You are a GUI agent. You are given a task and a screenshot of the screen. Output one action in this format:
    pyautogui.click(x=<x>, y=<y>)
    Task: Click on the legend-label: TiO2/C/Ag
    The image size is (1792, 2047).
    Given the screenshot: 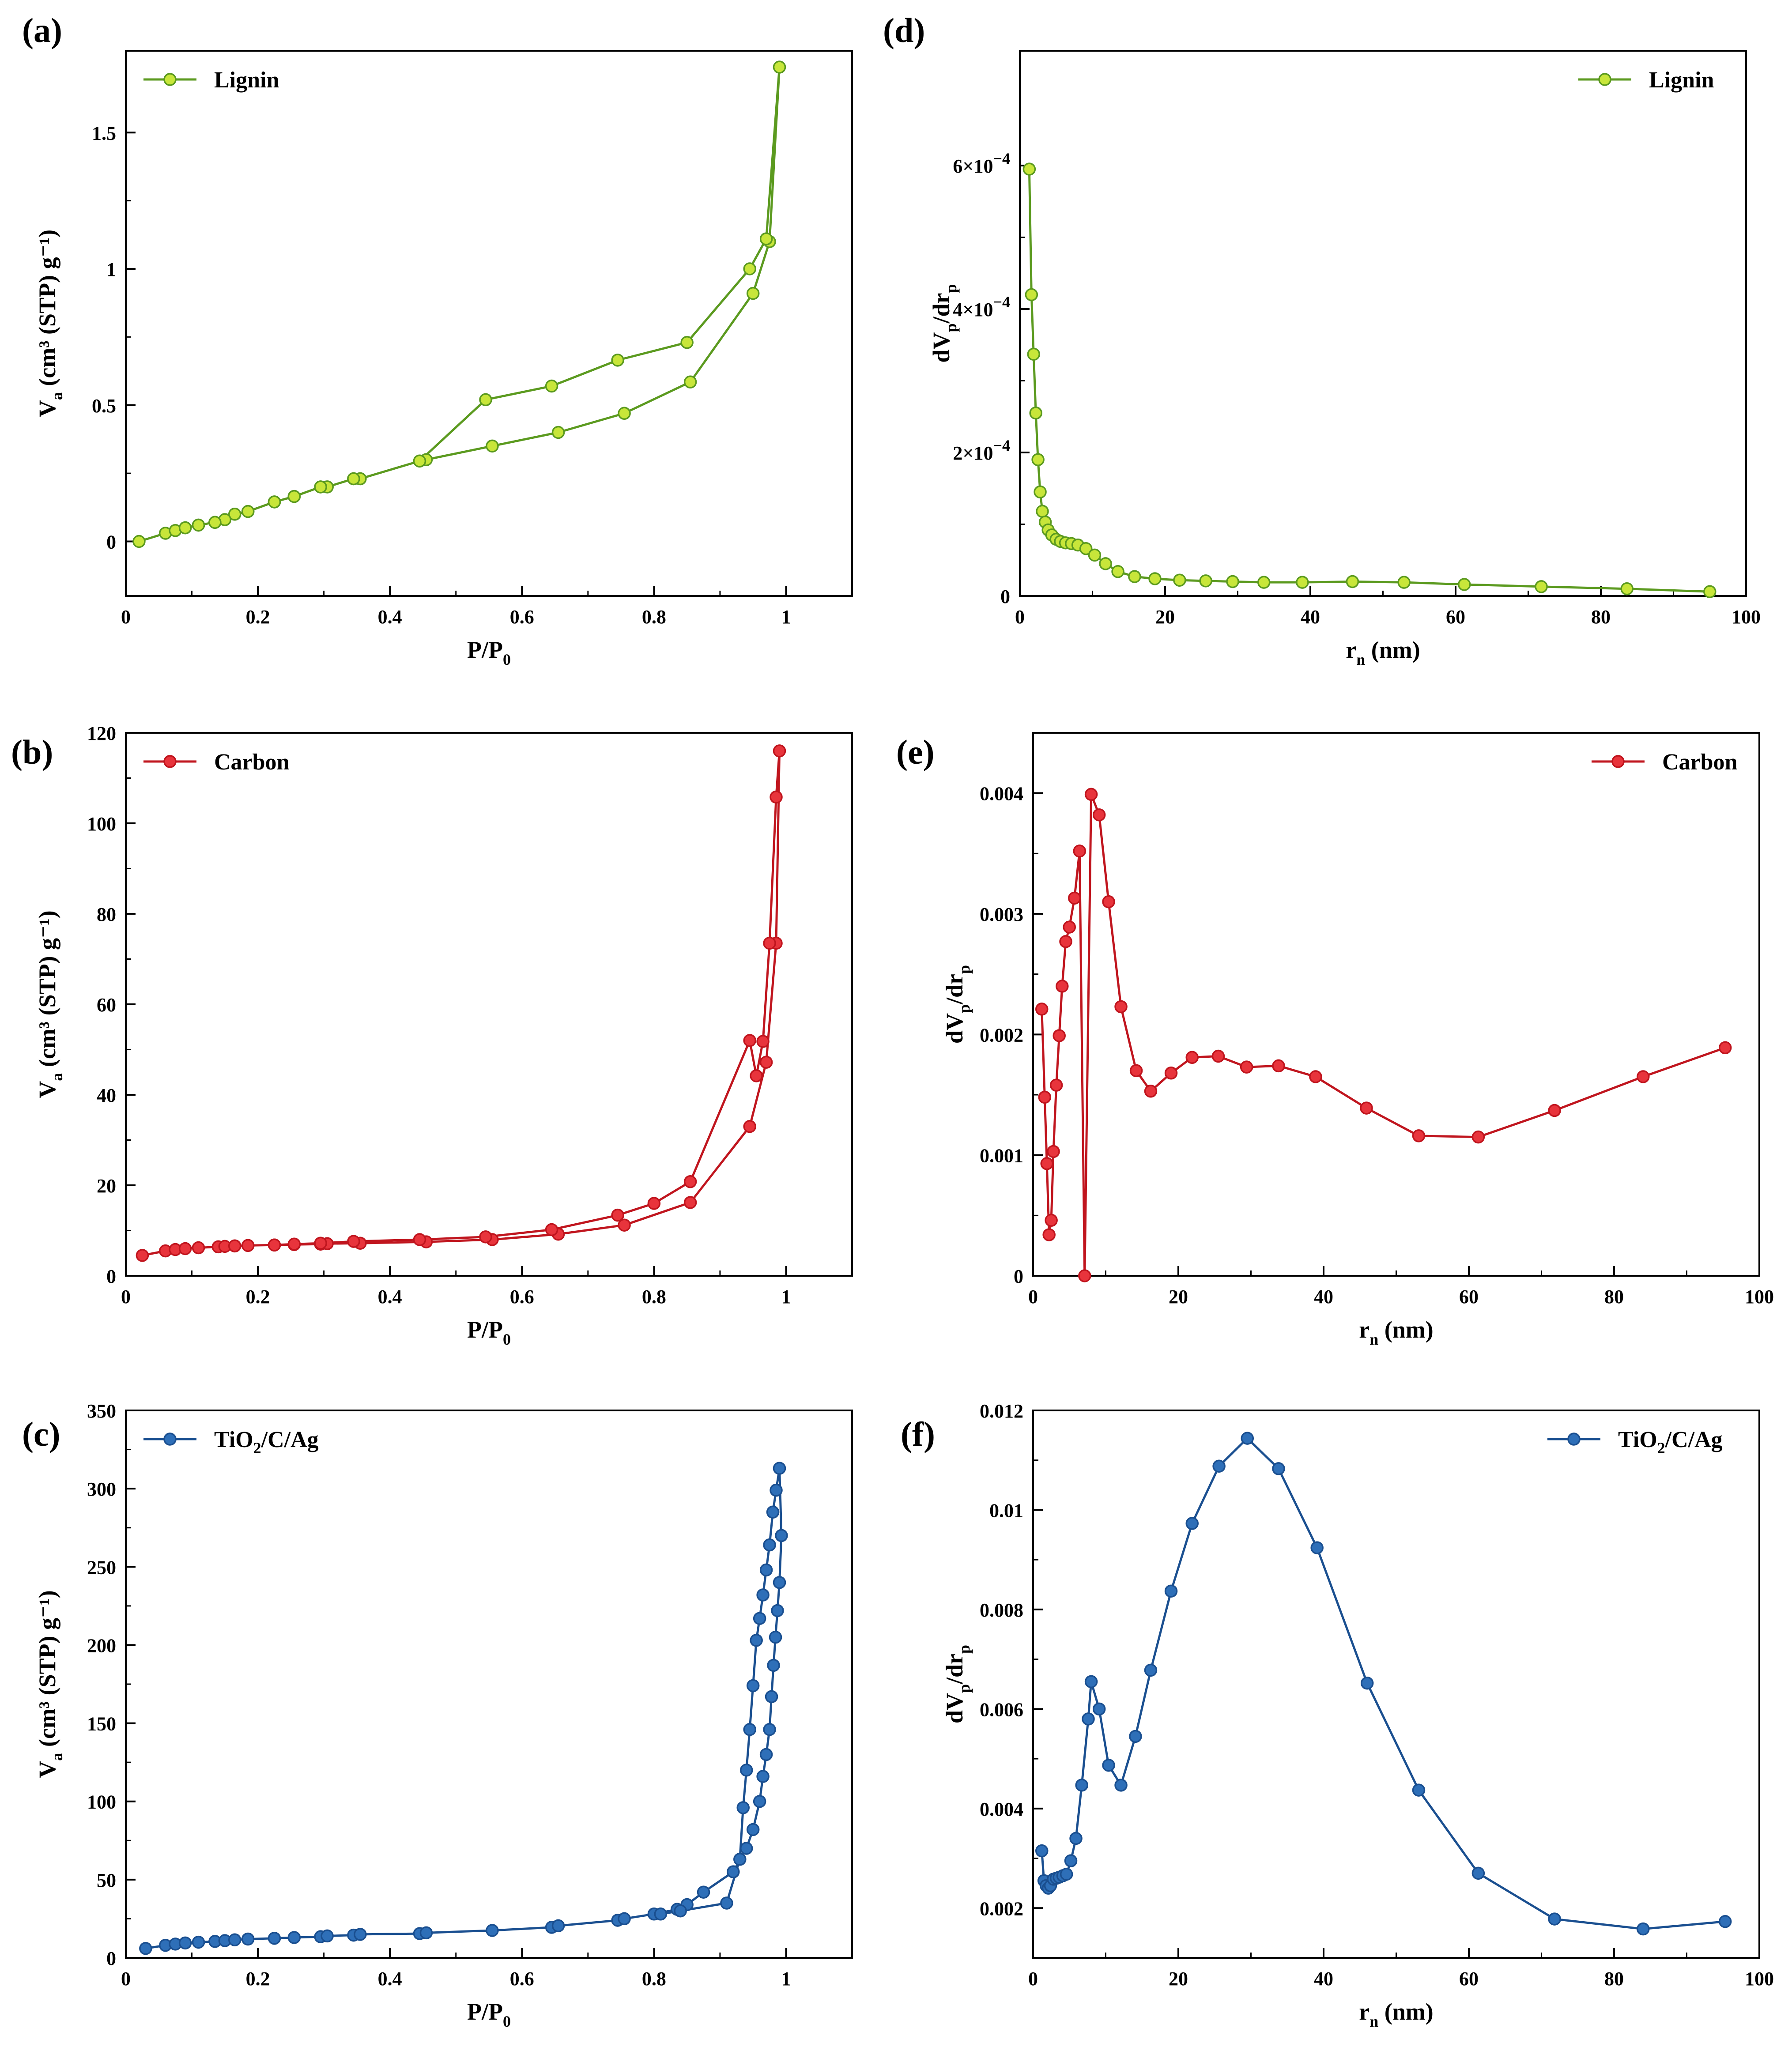 What is the action you would take?
    pyautogui.click(x=266, y=1442)
    